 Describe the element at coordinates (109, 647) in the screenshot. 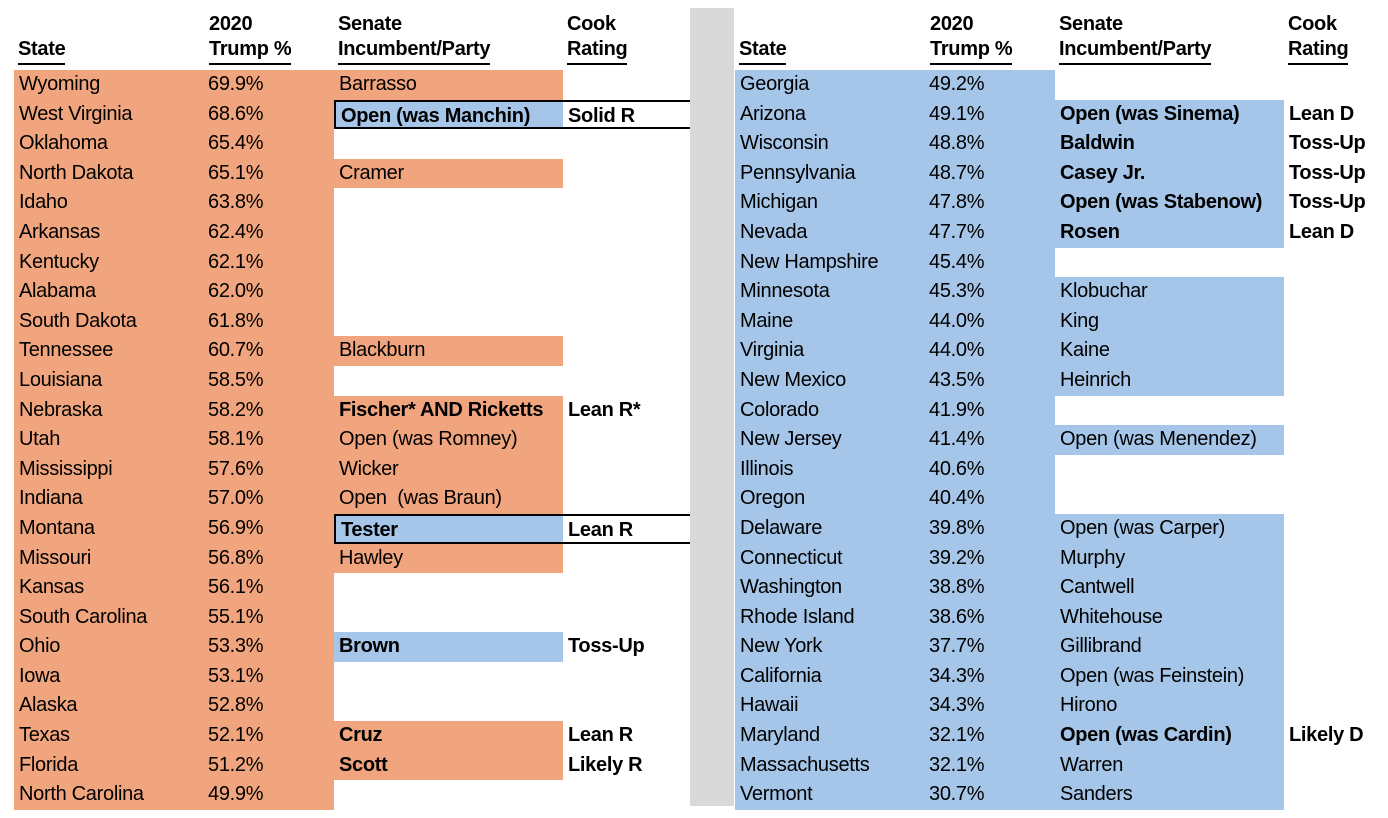

I see `state-cell: Ohio` at that location.